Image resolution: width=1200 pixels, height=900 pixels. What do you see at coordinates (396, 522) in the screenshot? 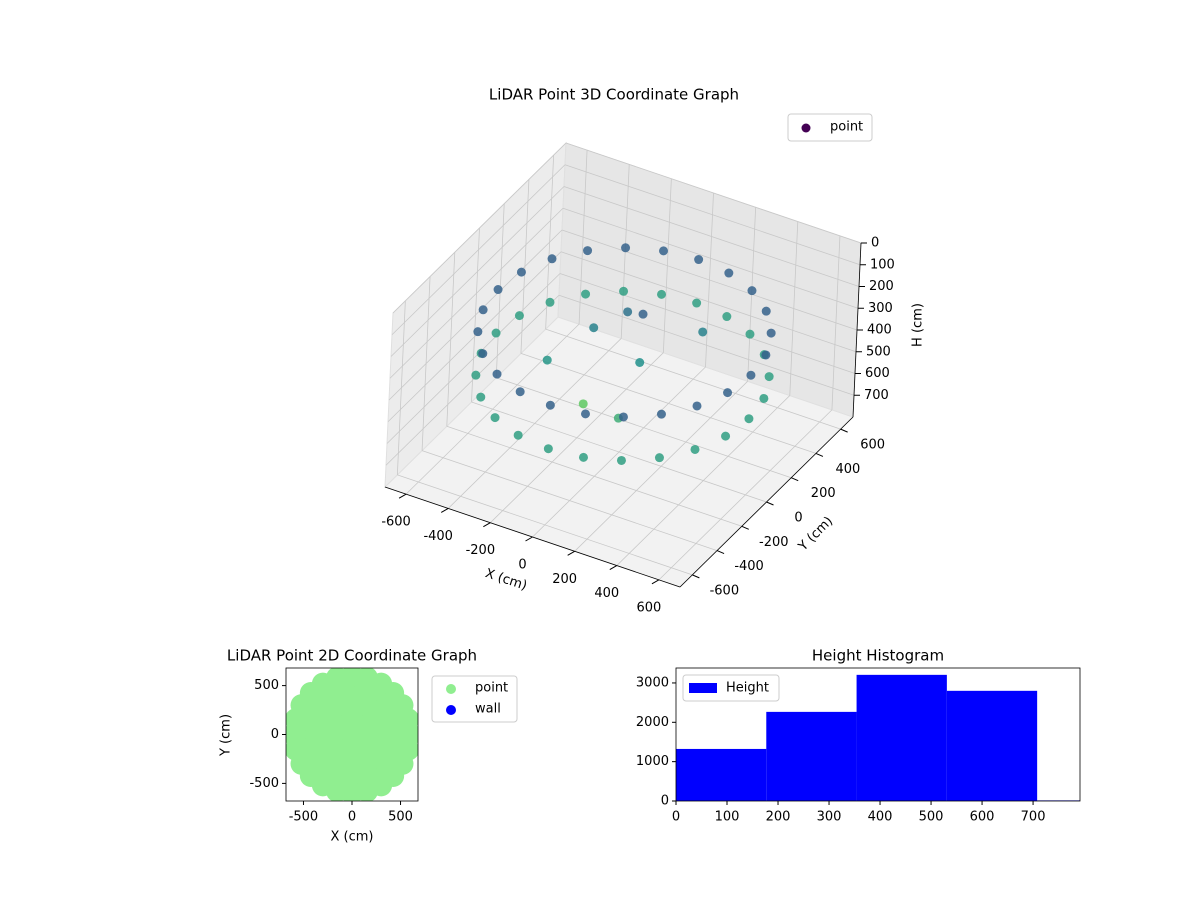
I see `x-tick-label: -600` at bounding box center [396, 522].